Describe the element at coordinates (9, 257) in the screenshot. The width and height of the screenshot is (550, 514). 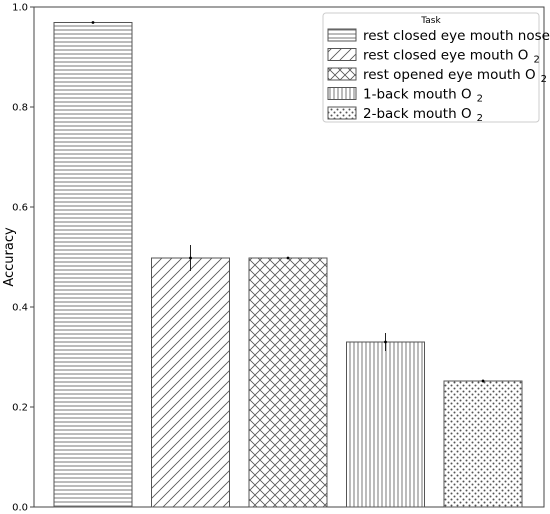
I see `y-axis-label: Accuracy` at that location.